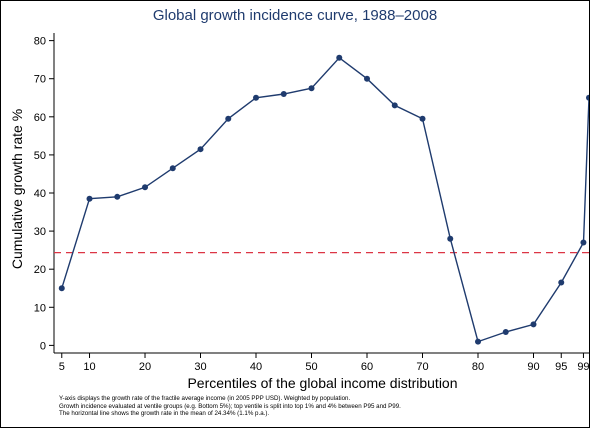 The width and height of the screenshot is (590, 428). What do you see at coordinates (200, 367) in the screenshot?
I see `x-tick-label: 30` at bounding box center [200, 367].